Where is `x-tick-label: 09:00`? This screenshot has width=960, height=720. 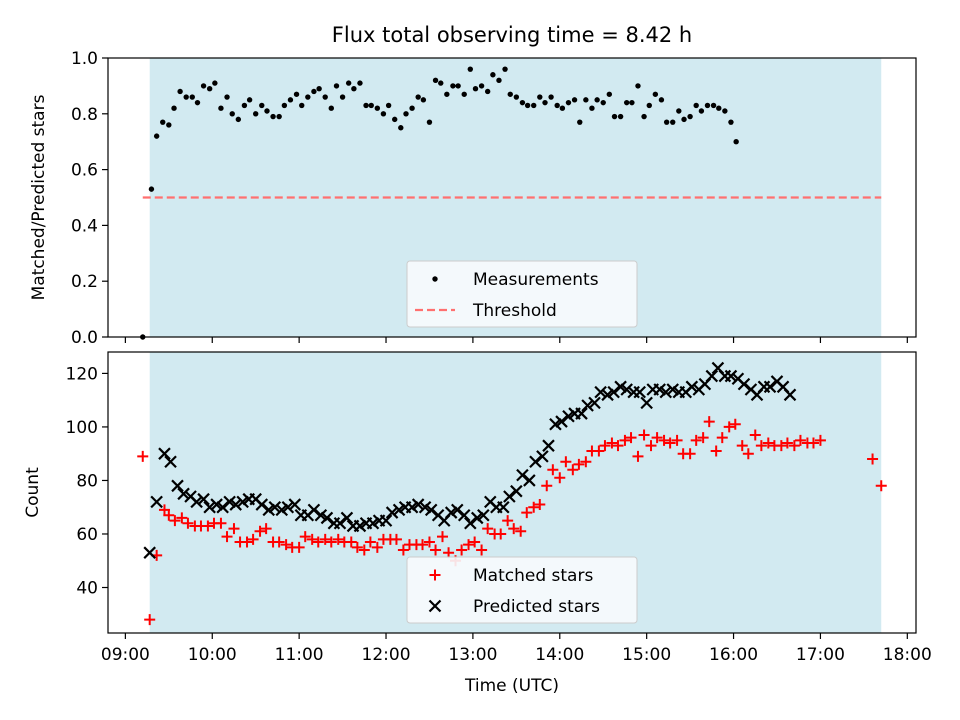
x-tick-label: 09:00 is located at coordinates (125, 655).